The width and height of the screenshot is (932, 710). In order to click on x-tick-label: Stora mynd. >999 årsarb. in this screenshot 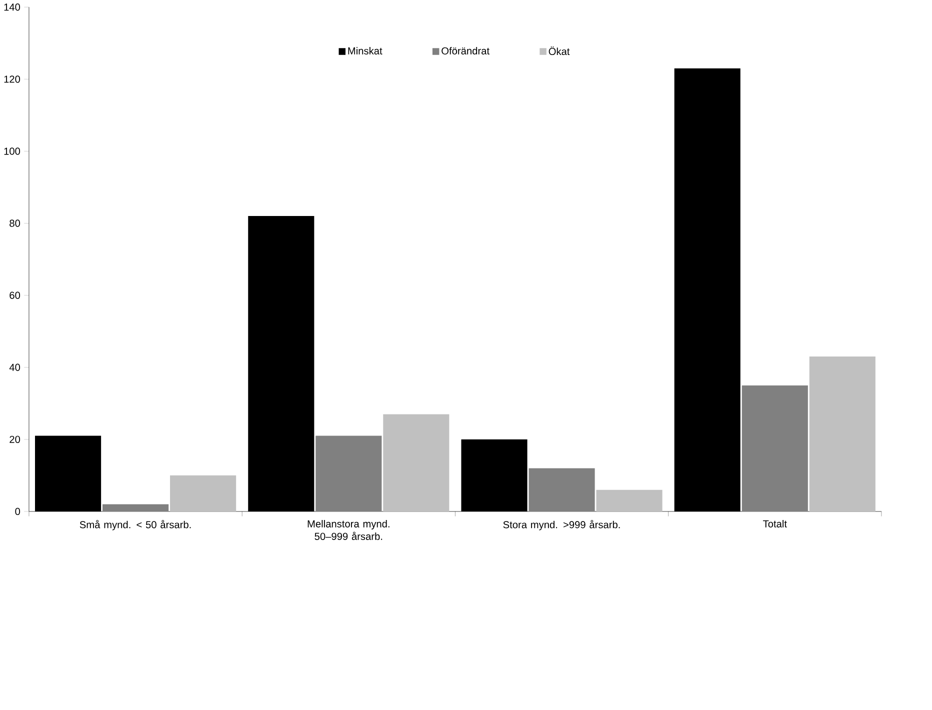, I will do `click(561, 525)`.